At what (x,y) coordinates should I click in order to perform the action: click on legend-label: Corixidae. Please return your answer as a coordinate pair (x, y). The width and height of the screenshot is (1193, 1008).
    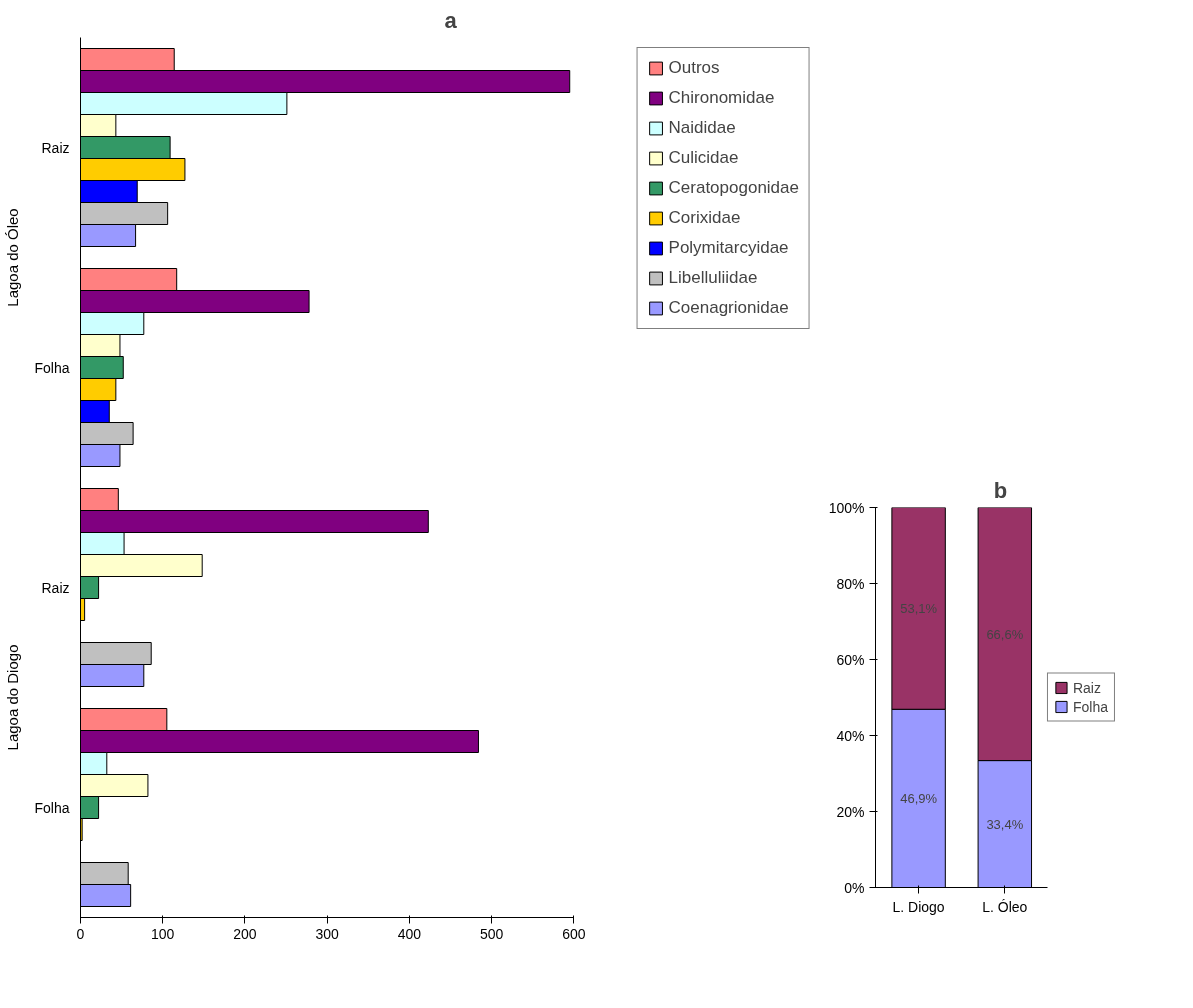
    Looking at the image, I should click on (704, 218).